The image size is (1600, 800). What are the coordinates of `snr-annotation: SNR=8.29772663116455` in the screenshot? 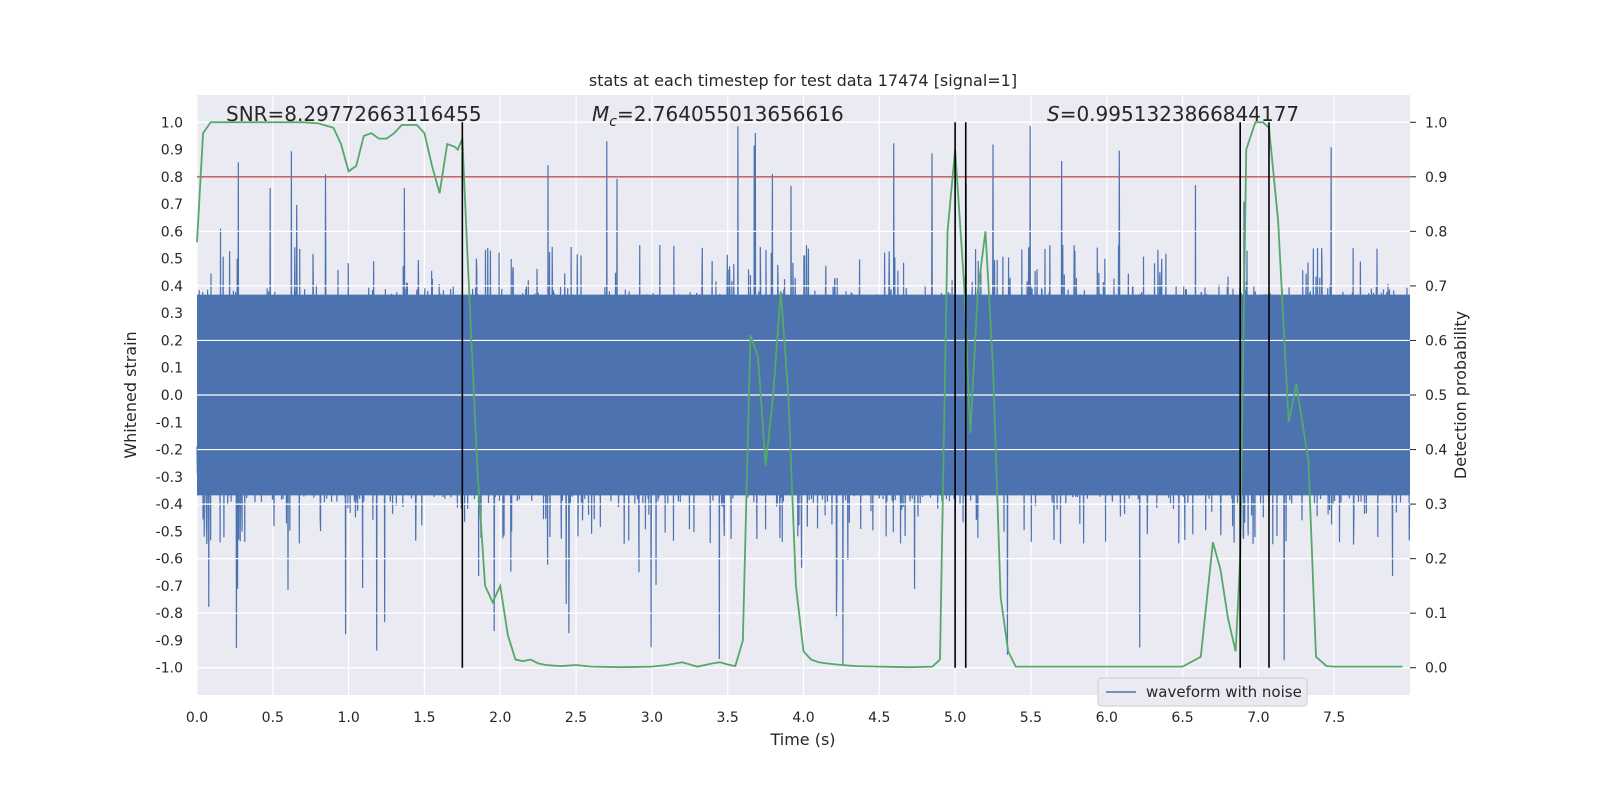 It's located at (354, 114).